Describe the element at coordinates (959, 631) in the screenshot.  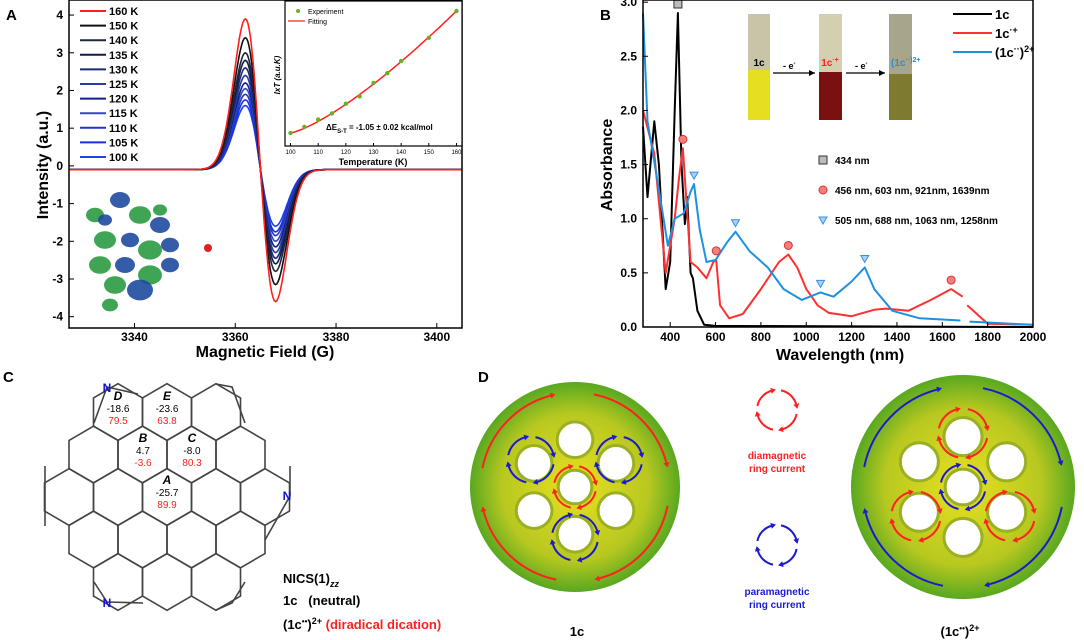
I see `map-label-dication: (1c••)2+` at that location.